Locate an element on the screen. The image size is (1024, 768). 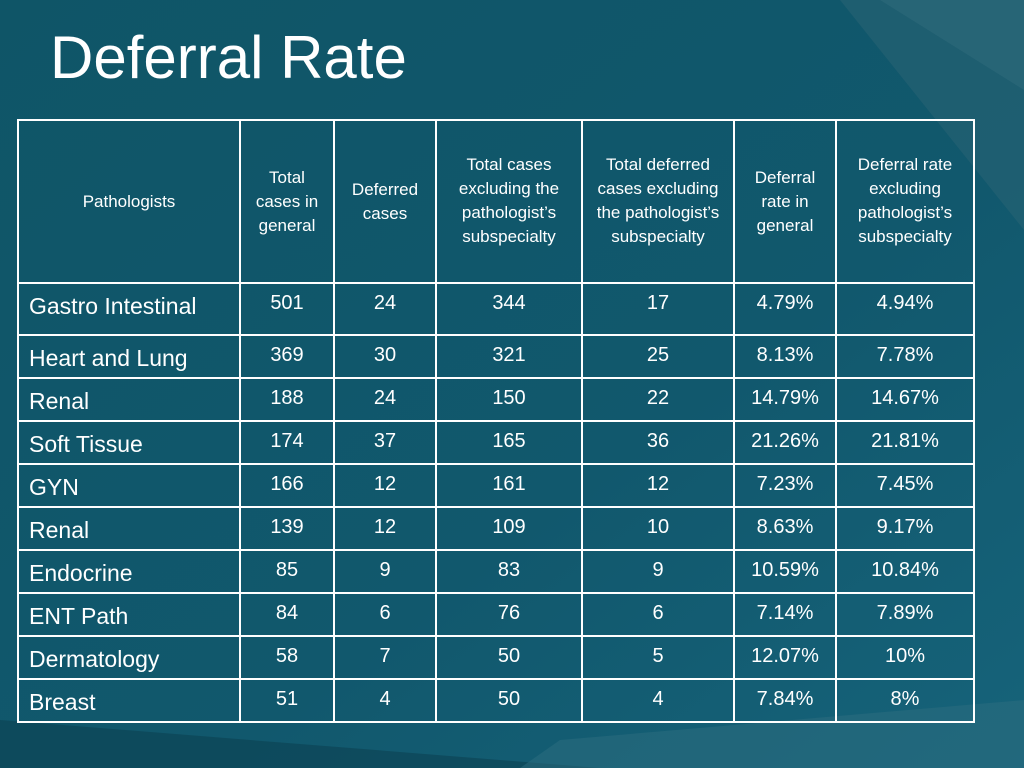
header-deferred-cases: Deferred cases is located at coordinates (385, 201).